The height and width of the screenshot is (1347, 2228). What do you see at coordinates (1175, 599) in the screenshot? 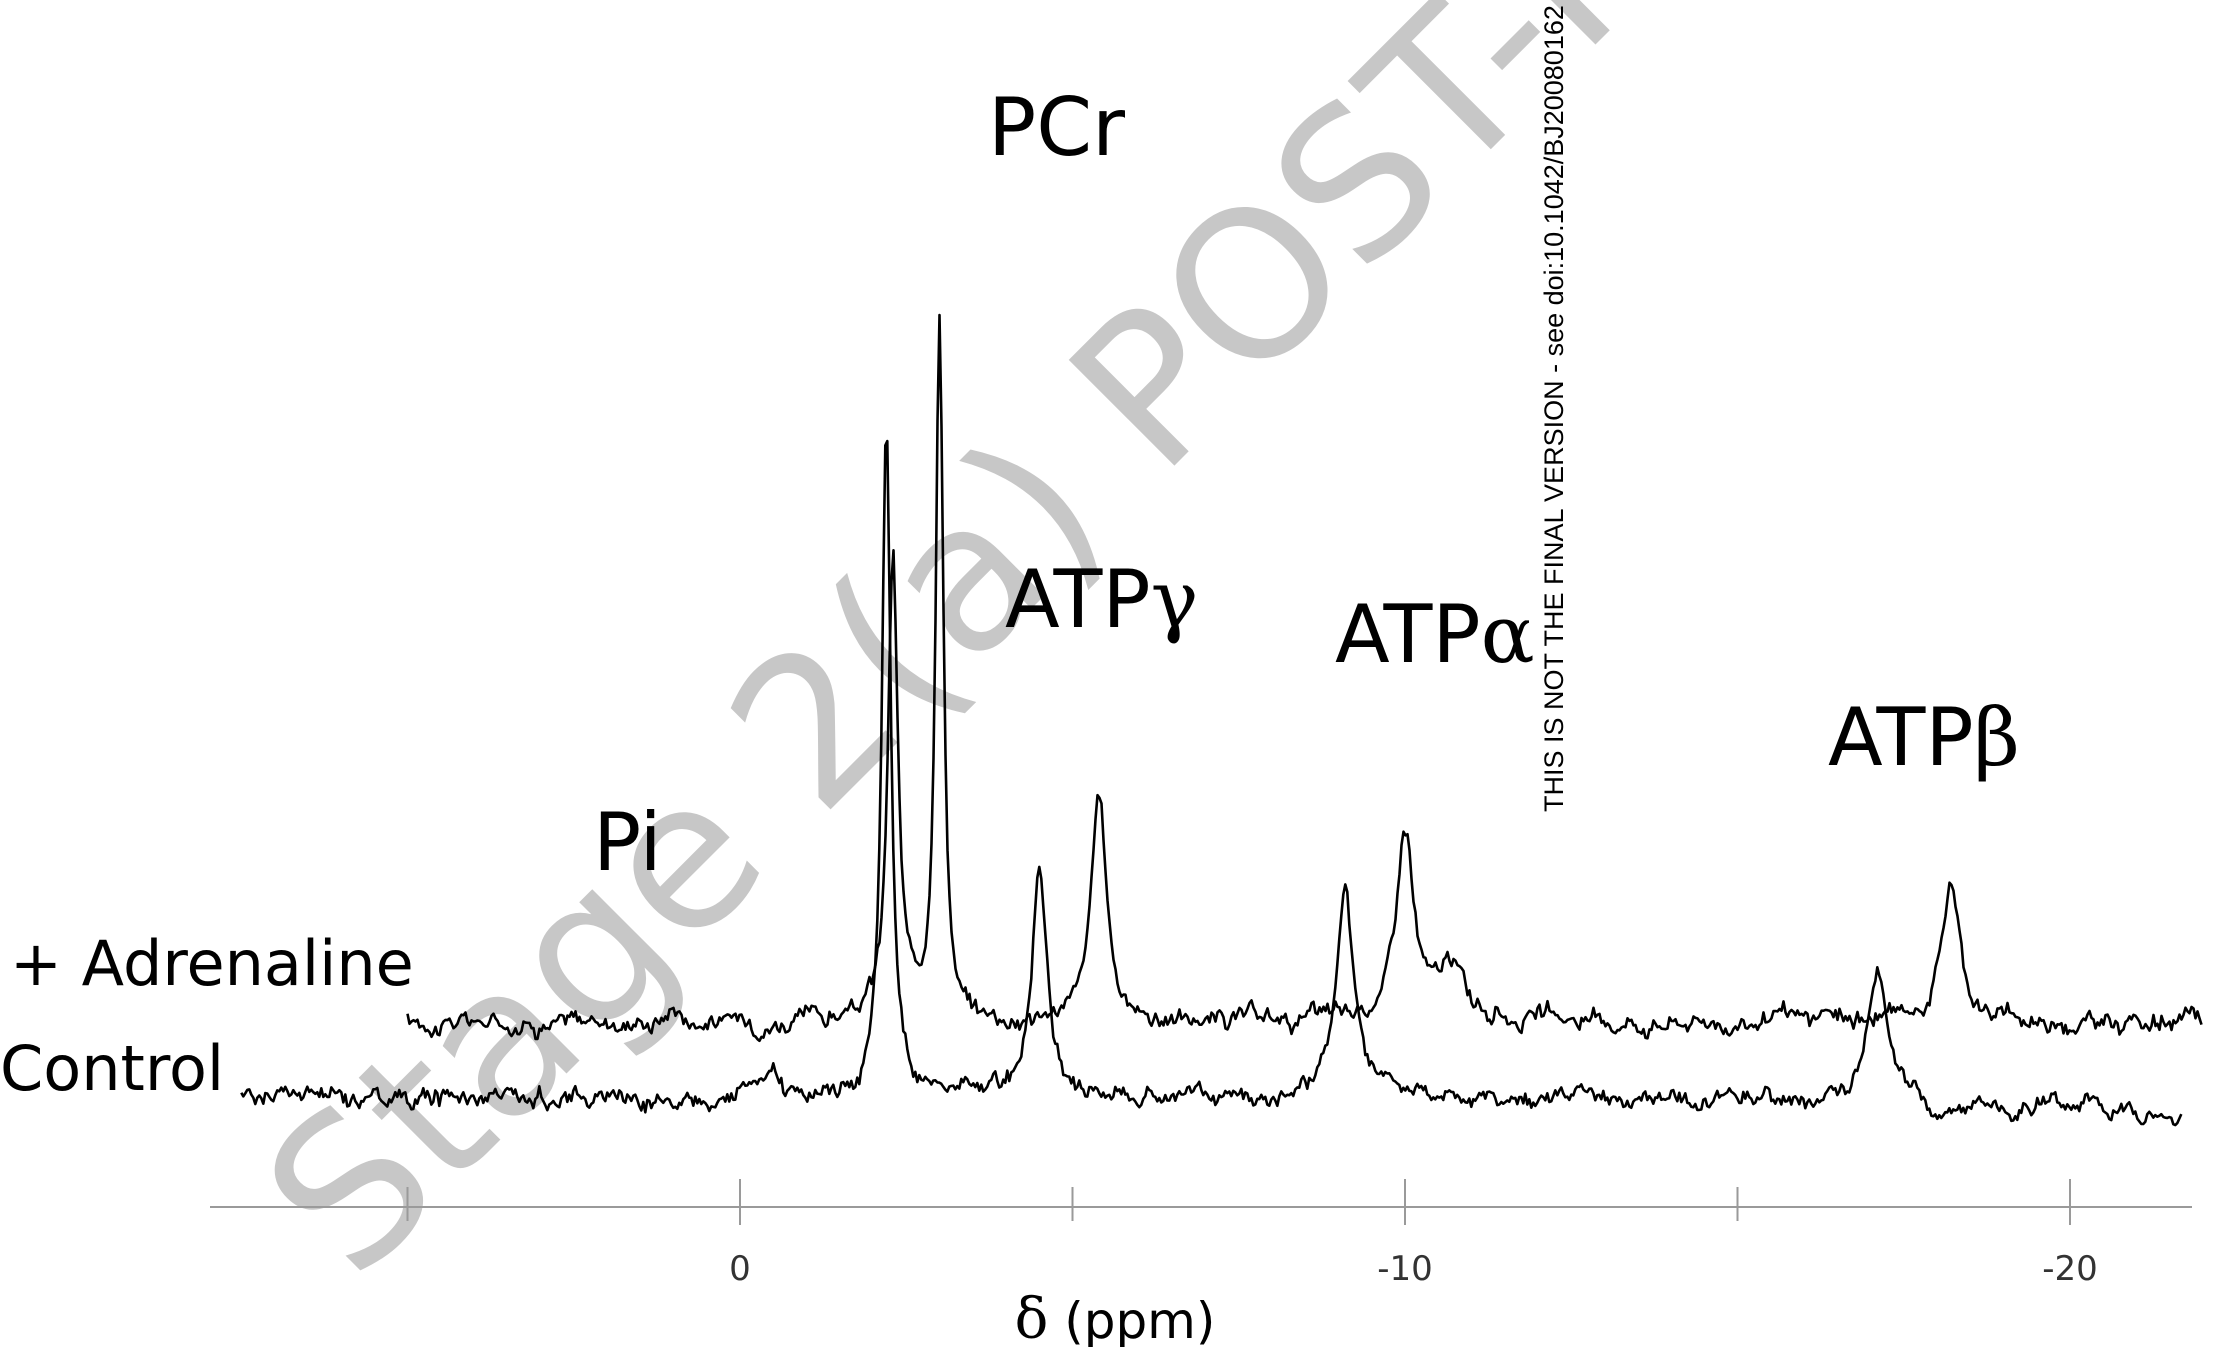
I see `peak-label-atp-gamma-greek: γ` at bounding box center [1175, 599].